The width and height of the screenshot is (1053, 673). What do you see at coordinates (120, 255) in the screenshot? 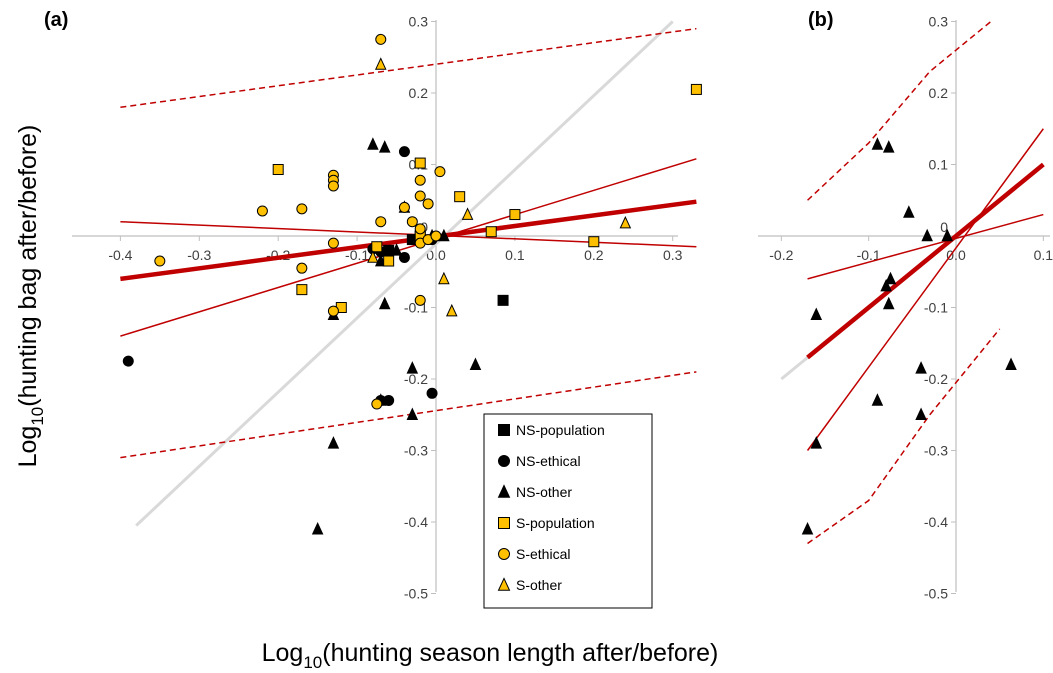
I see `x-tick-label: -0.4` at bounding box center [120, 255].